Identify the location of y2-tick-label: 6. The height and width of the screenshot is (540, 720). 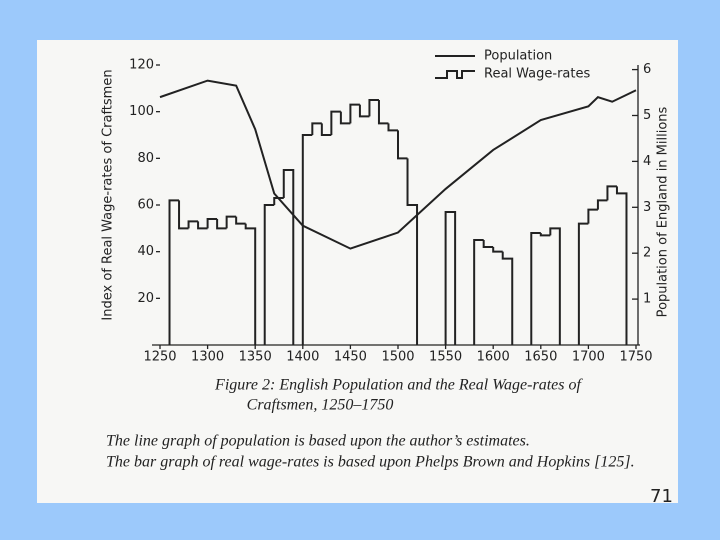
(647, 69).